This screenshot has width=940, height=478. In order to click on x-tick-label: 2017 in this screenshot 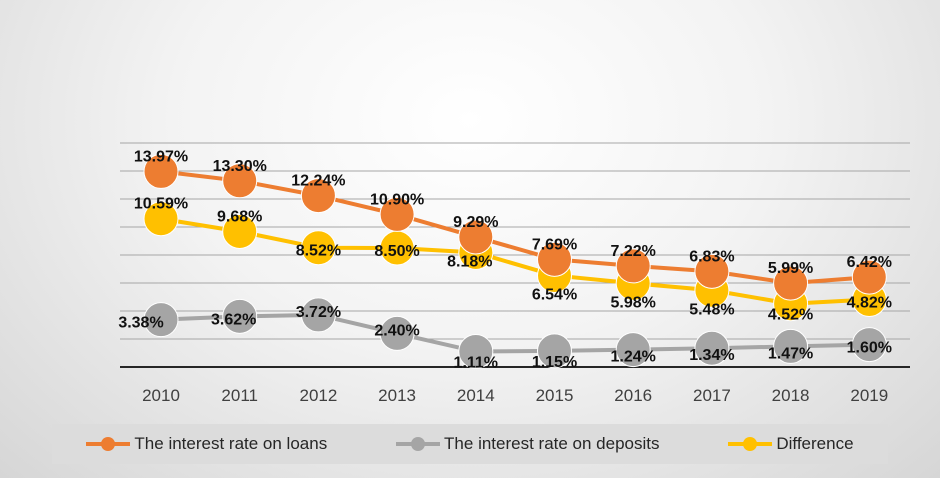, I will do `click(712, 395)`.